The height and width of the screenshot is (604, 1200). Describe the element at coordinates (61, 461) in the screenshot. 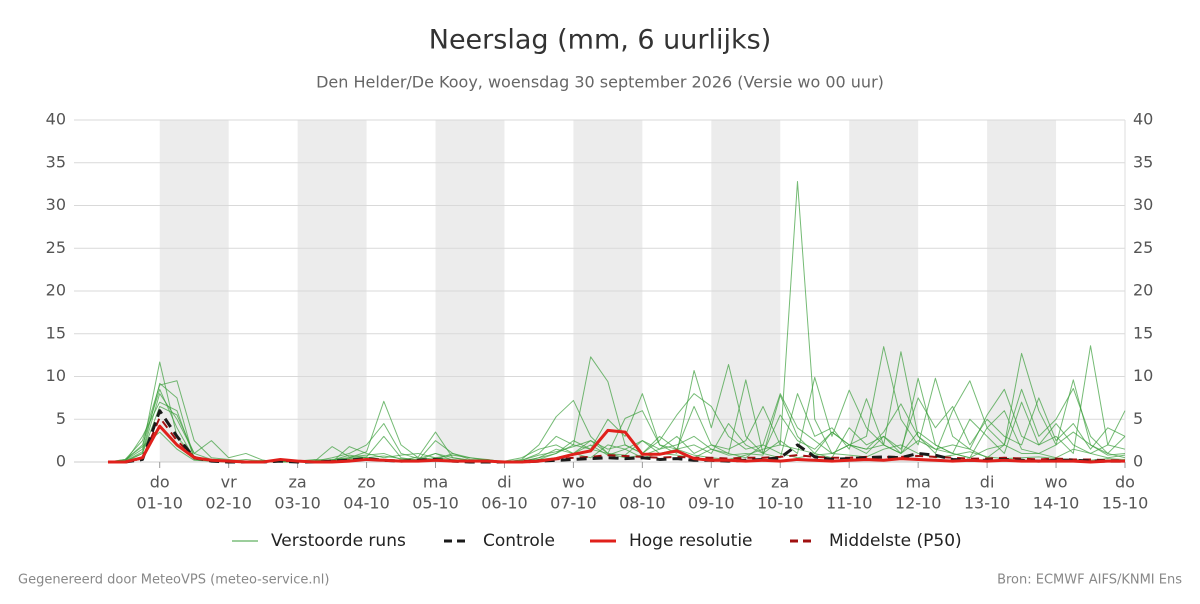

I see `y-tick-label: 0` at that location.